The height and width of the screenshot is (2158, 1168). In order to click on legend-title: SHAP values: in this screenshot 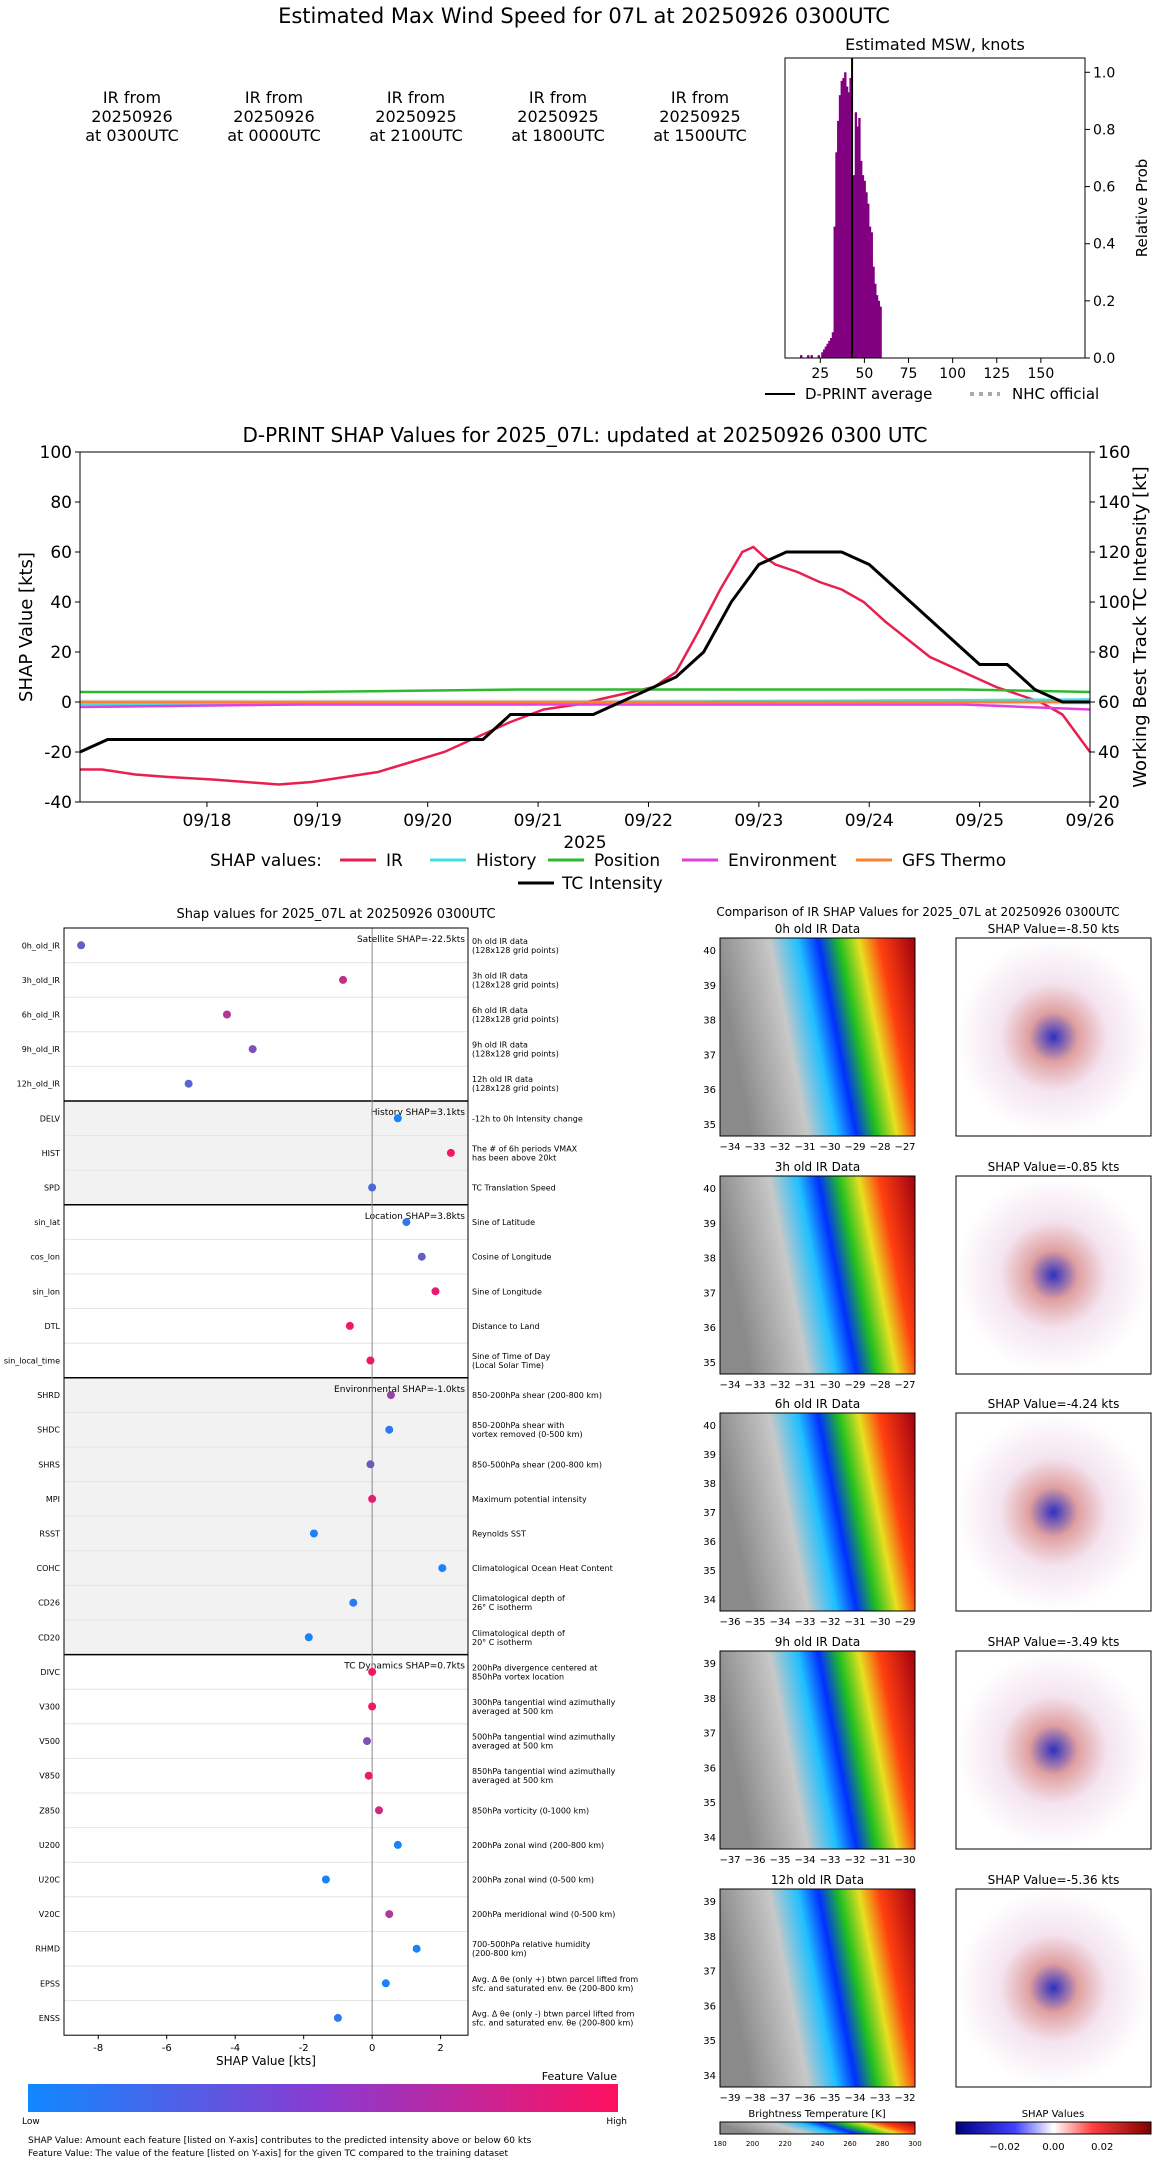, I will do `click(266, 861)`.